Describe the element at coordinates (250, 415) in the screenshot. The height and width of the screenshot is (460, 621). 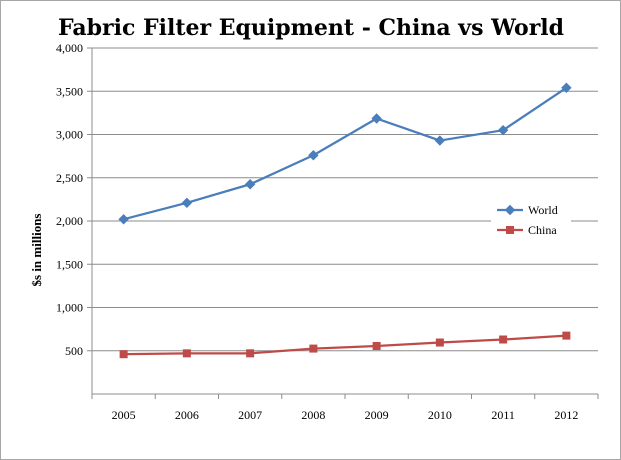
I see `x-tick-label: 2007` at that location.